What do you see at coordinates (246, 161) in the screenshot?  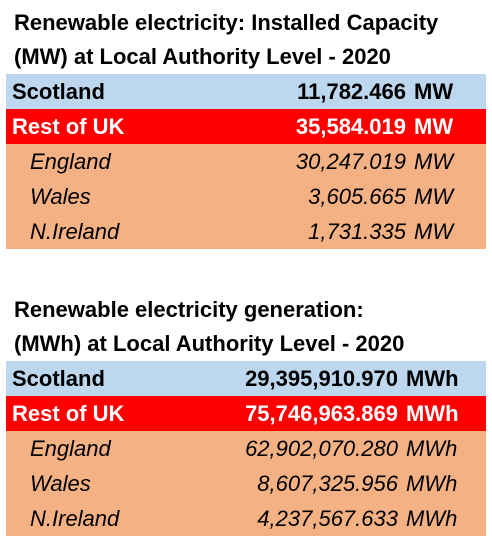 I see `capacity-row-england: England 30,247.019 MW` at bounding box center [246, 161].